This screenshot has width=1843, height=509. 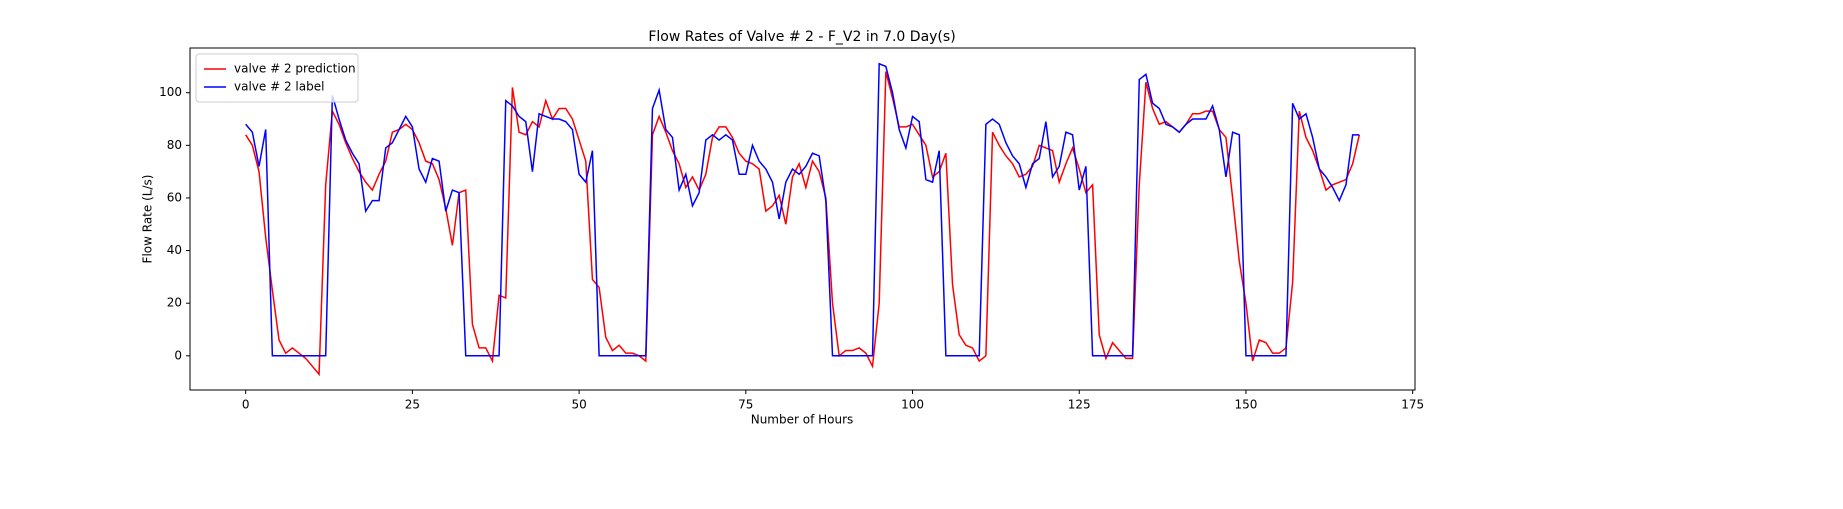 I want to click on legend-box, so click(x=277, y=78).